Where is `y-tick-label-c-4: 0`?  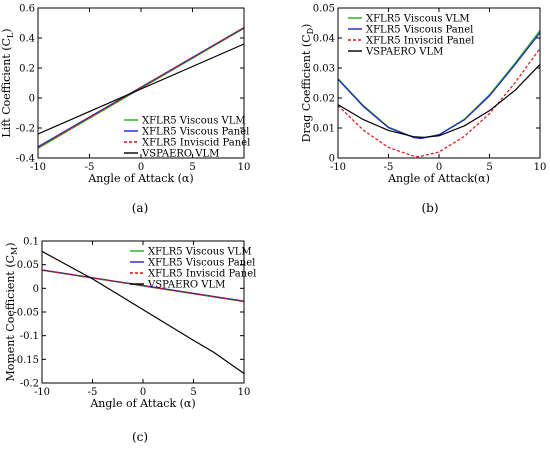
y-tick-label-c-4: 0 is located at coordinates (36, 289).